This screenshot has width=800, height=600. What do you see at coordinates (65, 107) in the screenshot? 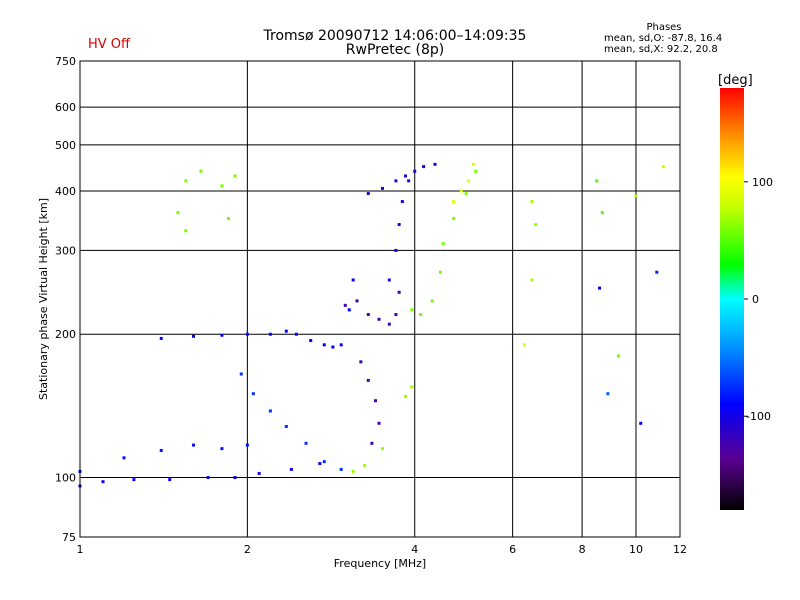
I see `y-tick-label: 600` at bounding box center [65, 107].